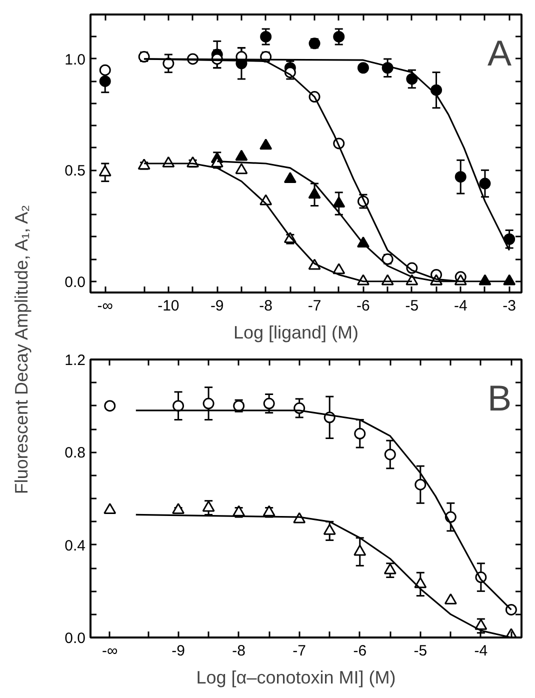 This screenshot has width=535, height=698. Describe the element at coordinates (509, 306) in the screenshot. I see `x-tick-label: -3` at that location.